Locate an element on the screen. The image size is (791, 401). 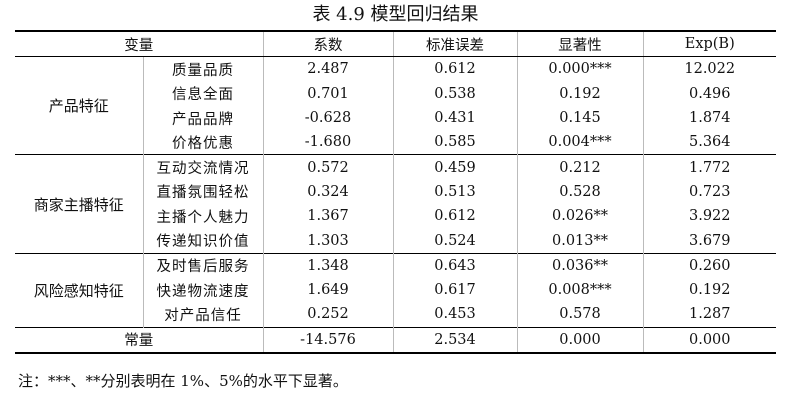
variable-cell: 对产品信任 is located at coordinates (203, 315).